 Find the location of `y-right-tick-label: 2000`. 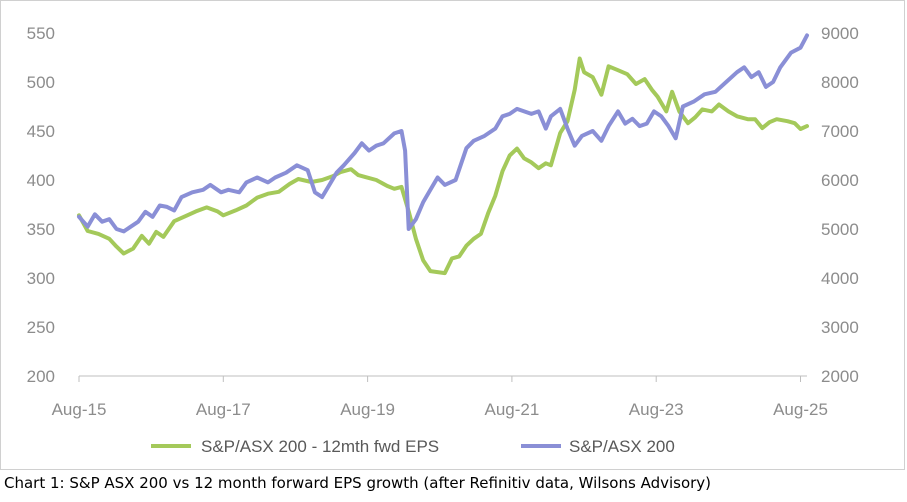

y-right-tick-label: 2000 is located at coordinates (840, 376).